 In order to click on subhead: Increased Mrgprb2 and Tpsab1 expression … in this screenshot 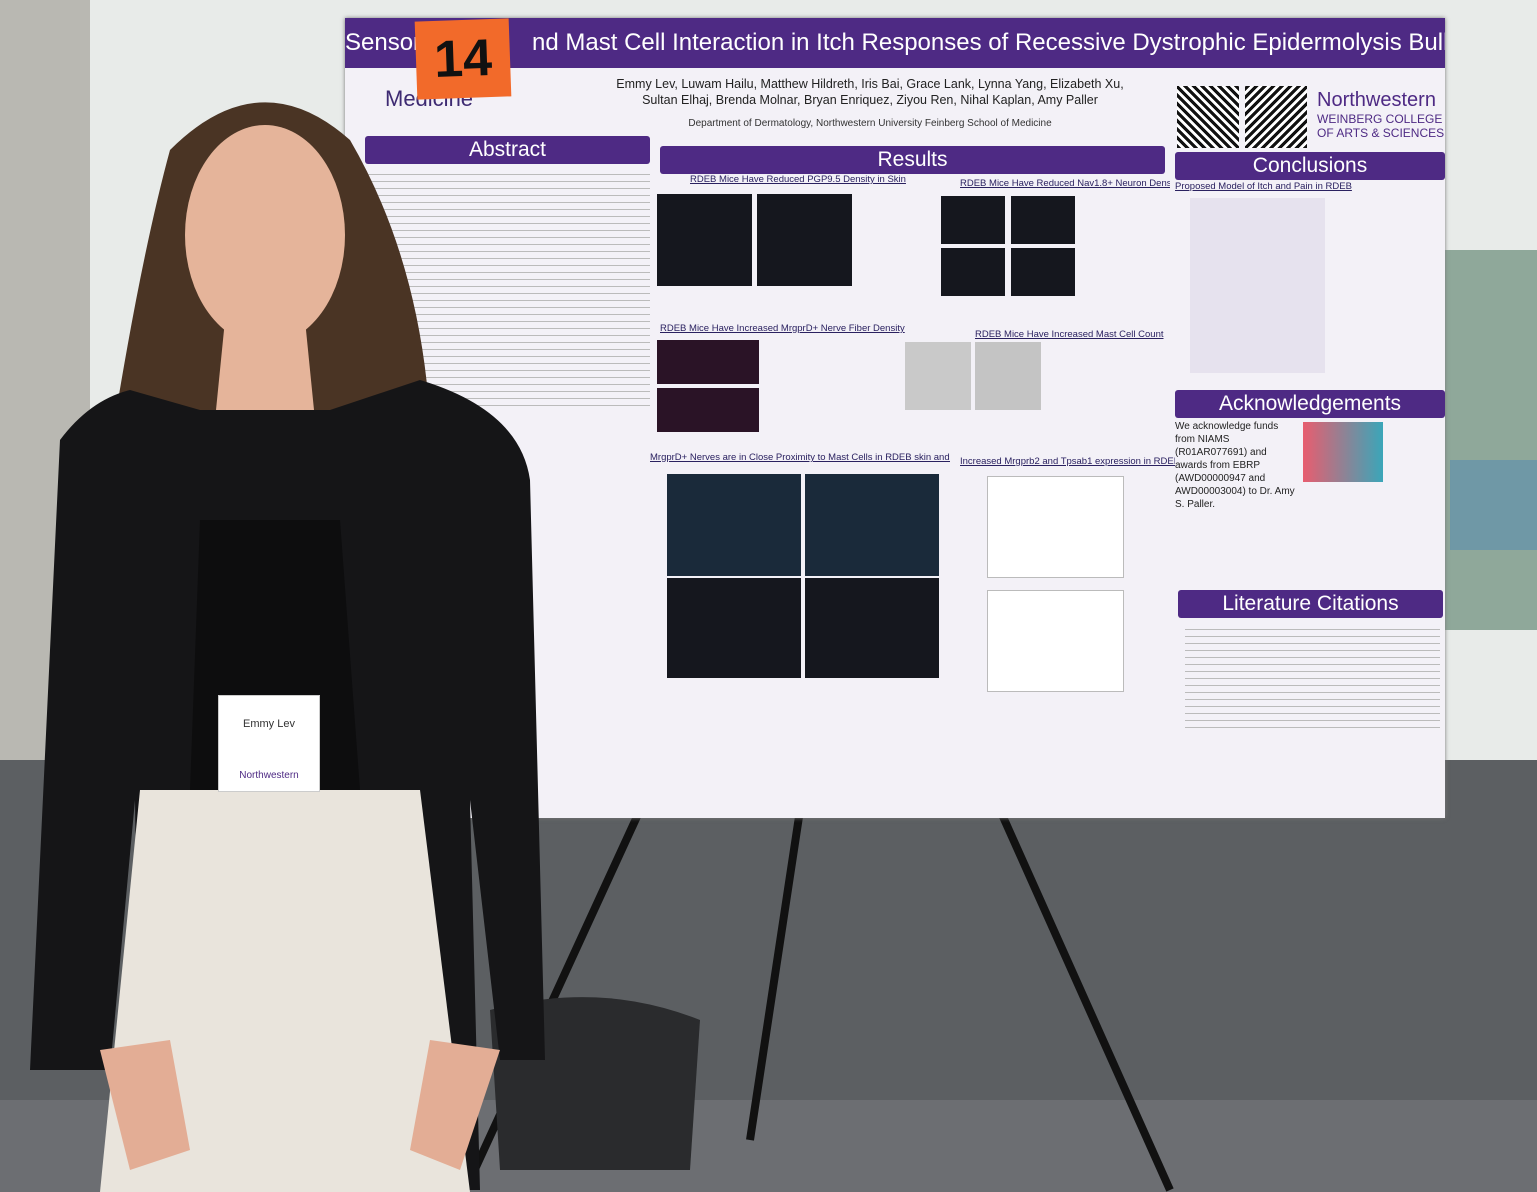, I will do `click(1067, 461)`.